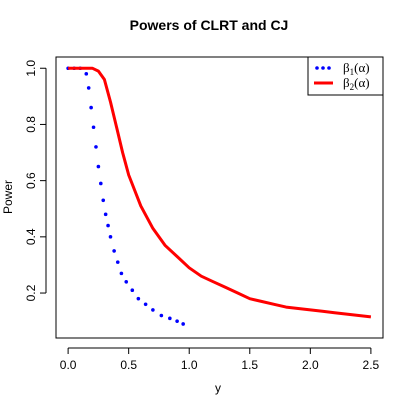 The height and width of the screenshot is (408, 409). What do you see at coordinates (220, 359) in the screenshot?
I see `x-axis: 0.0 0.5 1.0 1.5 2.0 2.5` at bounding box center [220, 359].